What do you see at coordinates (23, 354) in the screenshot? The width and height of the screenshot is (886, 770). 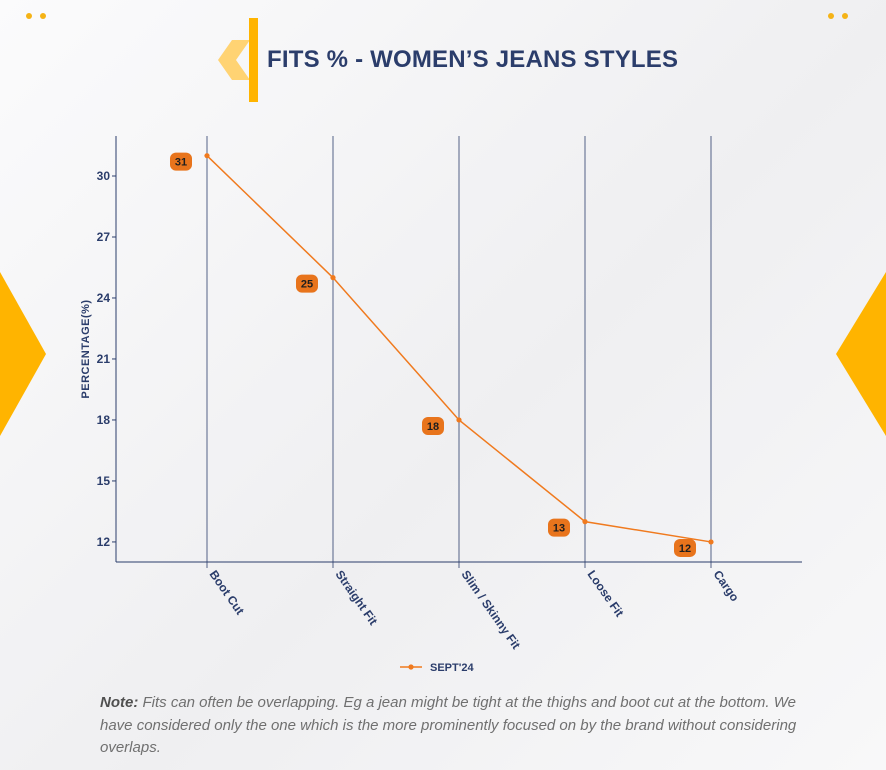 I see `left-accent-triangle` at bounding box center [23, 354].